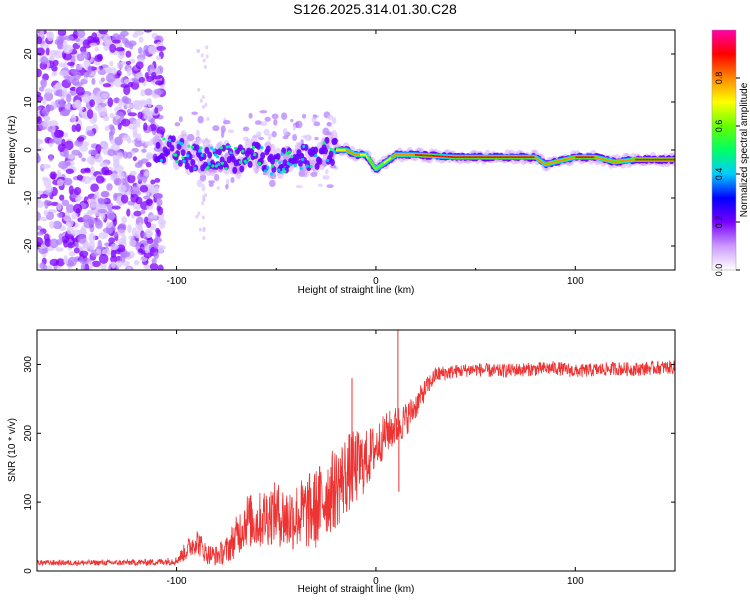 This screenshot has height=605, width=750. Describe the element at coordinates (28, 433) in the screenshot. I see `y-tick-label: 200` at that location.